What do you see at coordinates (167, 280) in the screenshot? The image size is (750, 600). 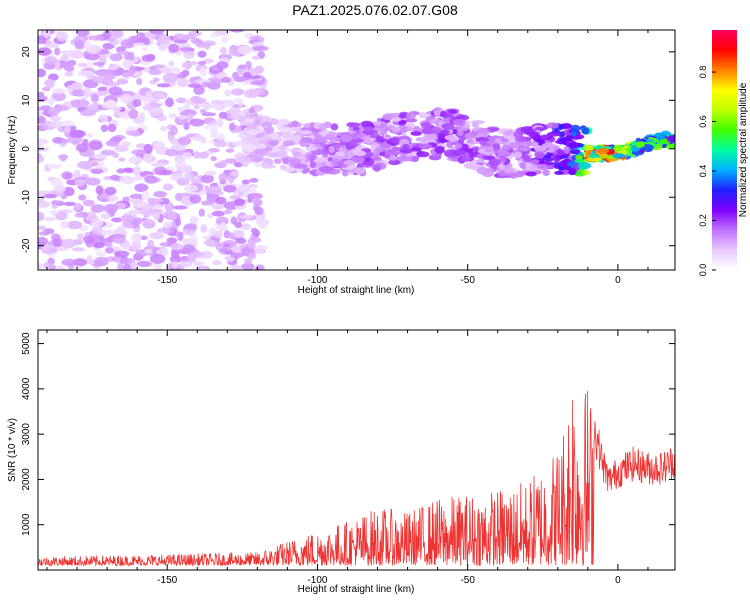 I see `x-tick-label: -150` at bounding box center [167, 280].